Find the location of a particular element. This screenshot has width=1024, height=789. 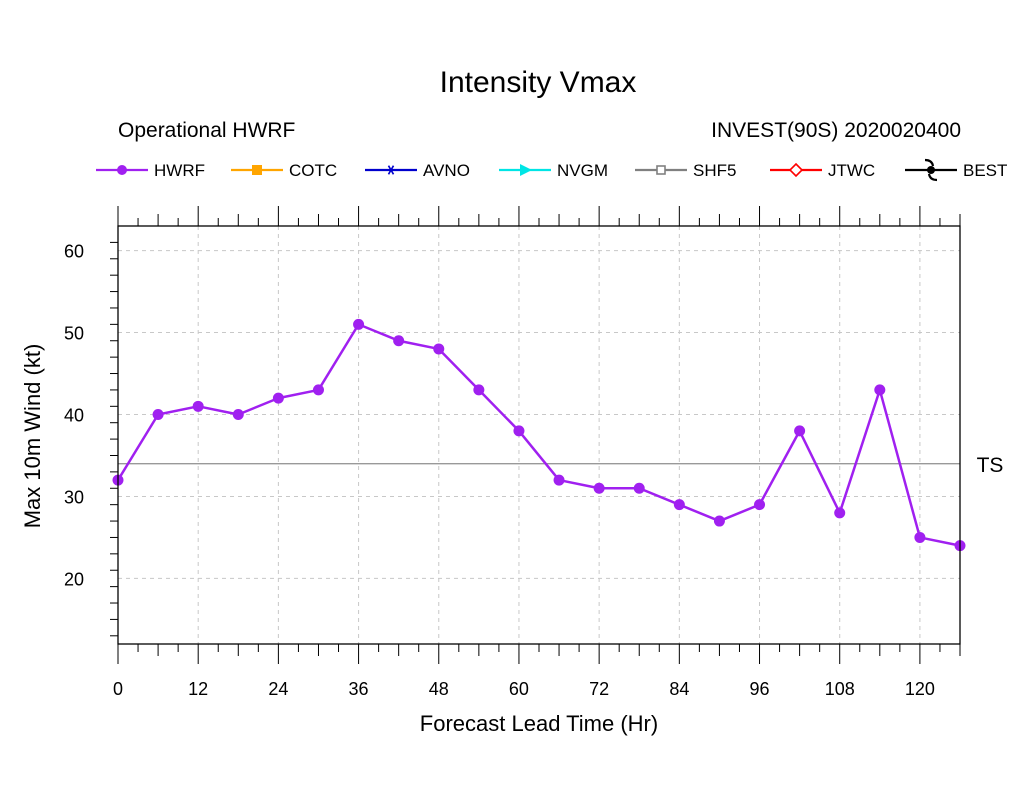

legend: HWRF COTC AVNO NVGM SHF5 JTWC BEST is located at coordinates (551, 170).